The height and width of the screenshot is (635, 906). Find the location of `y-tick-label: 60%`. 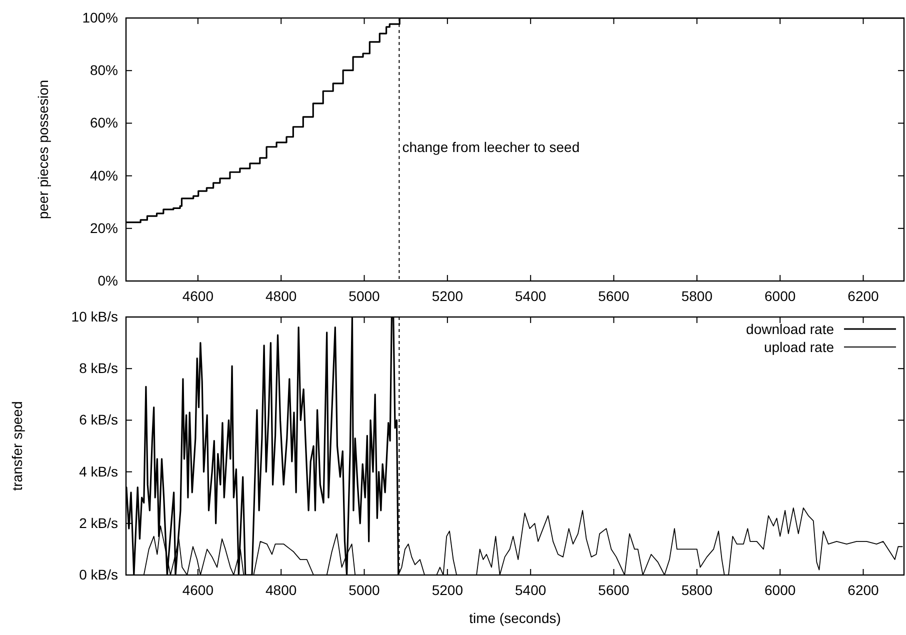

y-tick-label: 60% is located at coordinates (104, 122).